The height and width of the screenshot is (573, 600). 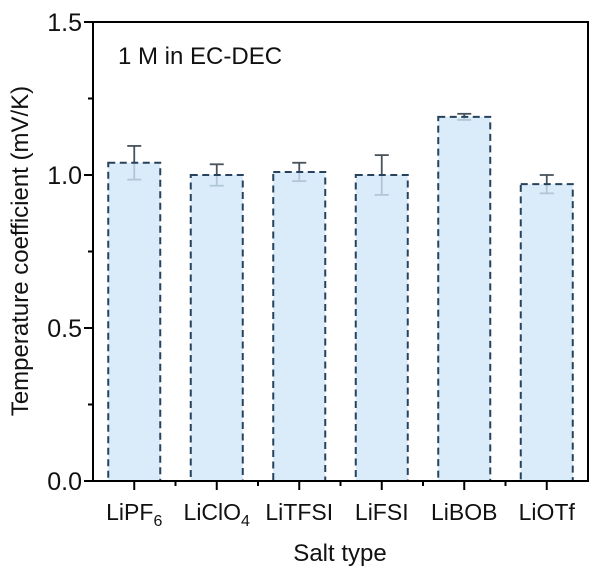 What do you see at coordinates (134, 514) in the screenshot?
I see `x-tick-label-LiPF6: LiPF6` at bounding box center [134, 514].